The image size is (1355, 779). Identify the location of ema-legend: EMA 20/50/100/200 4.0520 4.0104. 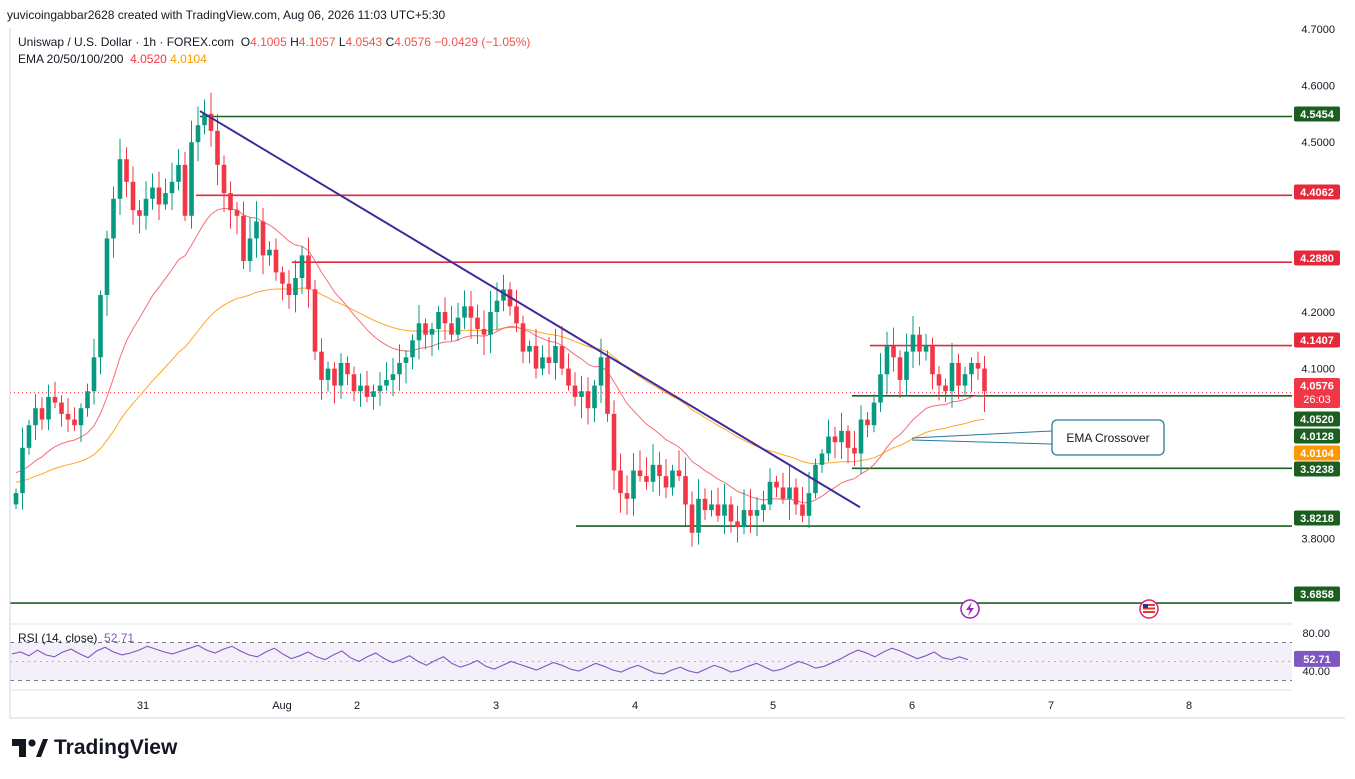
(112, 59).